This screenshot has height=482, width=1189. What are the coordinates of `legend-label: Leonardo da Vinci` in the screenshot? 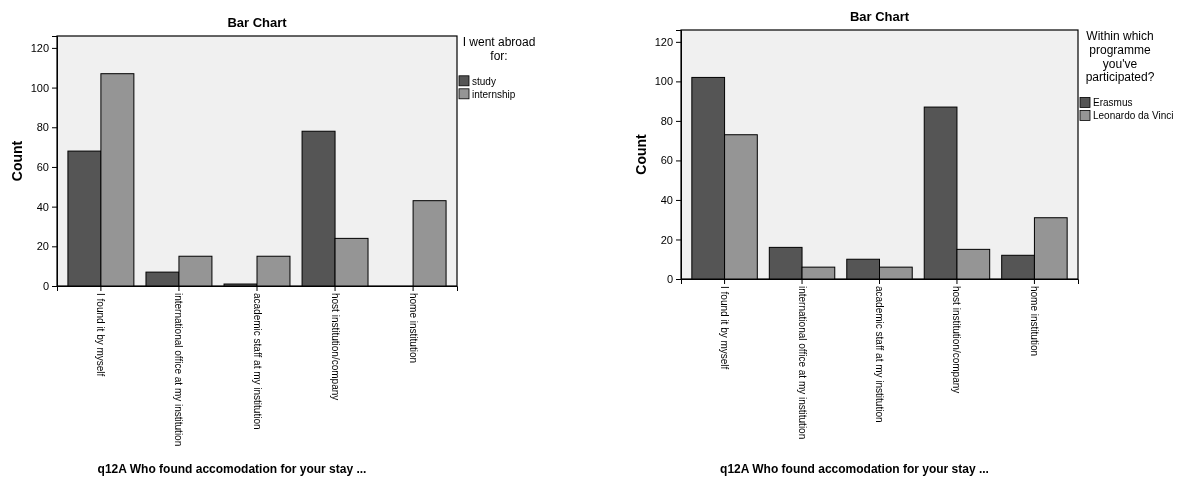 It's located at (1133, 116).